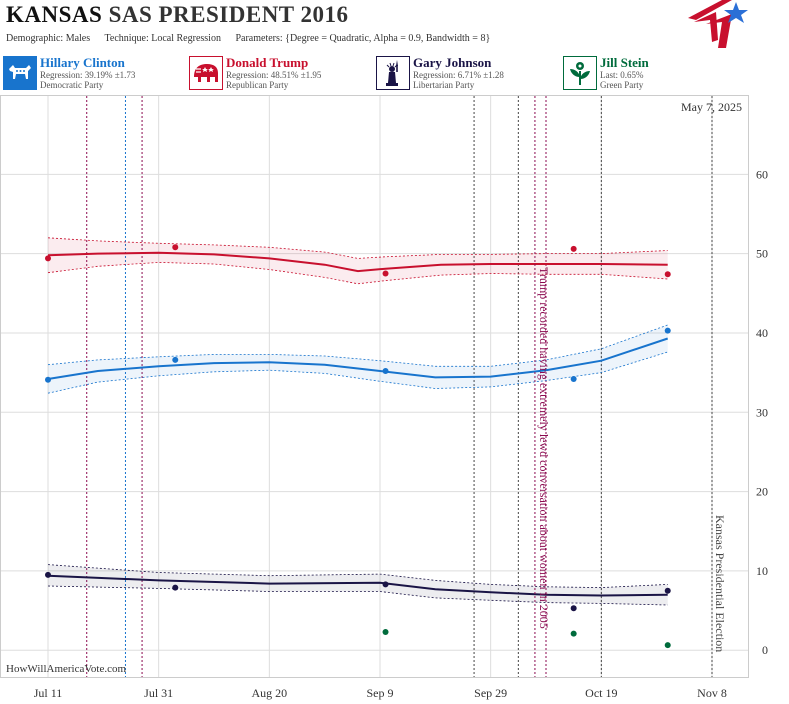  Describe the element at coordinates (652, 74) in the screenshot. I see `candidate-card-stein: Jill Stein Last: 0.65% Green Party` at that location.